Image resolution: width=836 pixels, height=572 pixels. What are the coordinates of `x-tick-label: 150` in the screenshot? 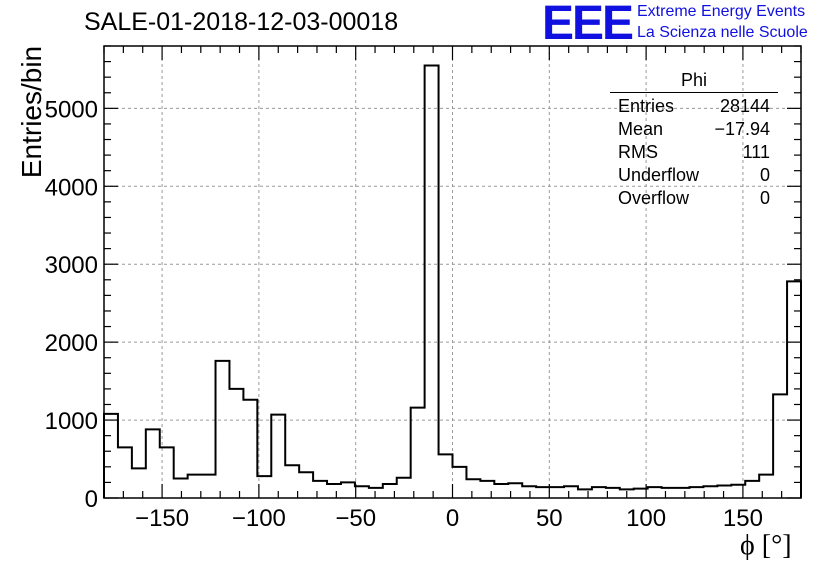 It's located at (743, 518).